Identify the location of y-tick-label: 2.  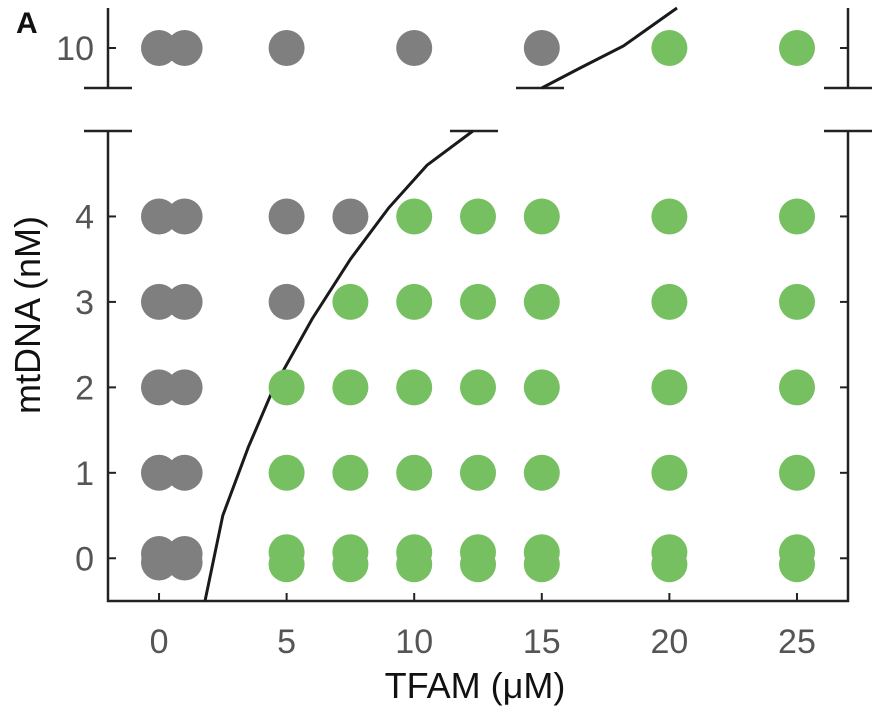
(84, 388).